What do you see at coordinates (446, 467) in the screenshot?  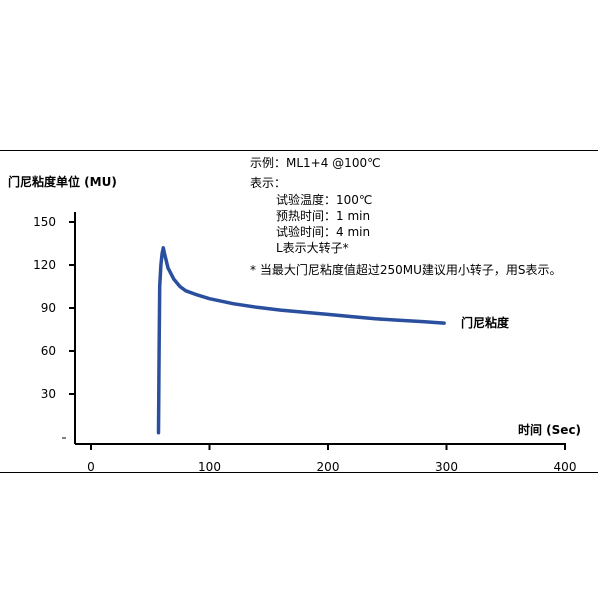 I see `x-tick-label: 300` at bounding box center [446, 467].